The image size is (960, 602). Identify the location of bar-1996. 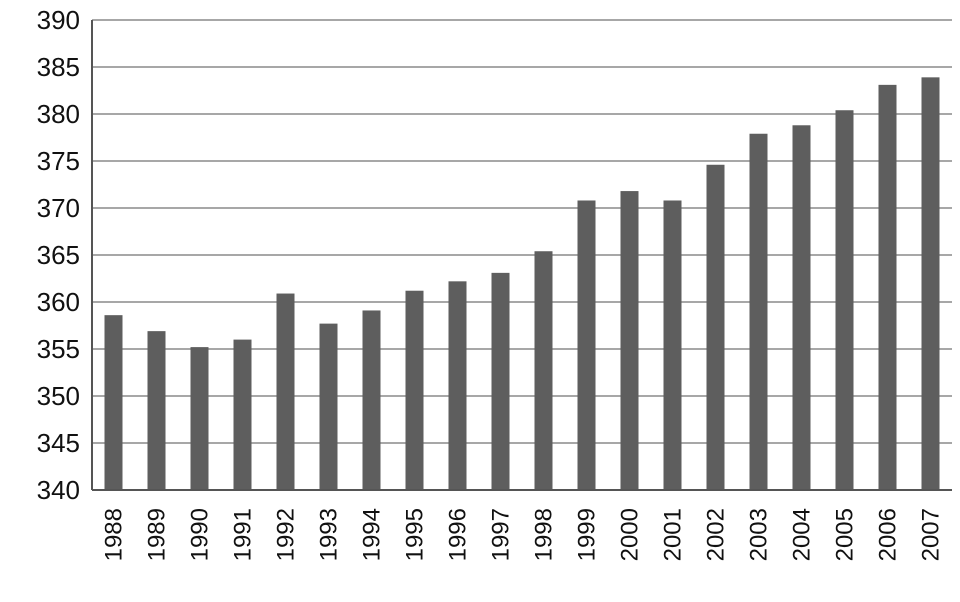
(457, 385).